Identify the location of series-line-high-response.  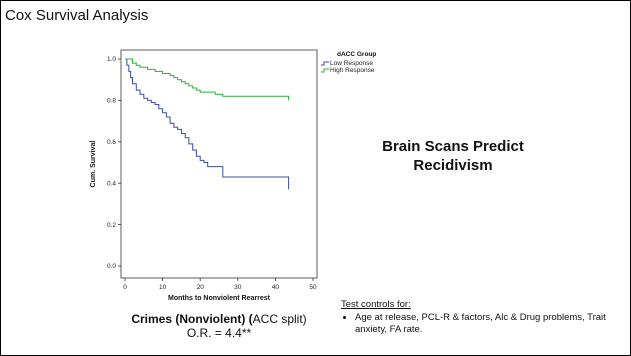
(207, 79).